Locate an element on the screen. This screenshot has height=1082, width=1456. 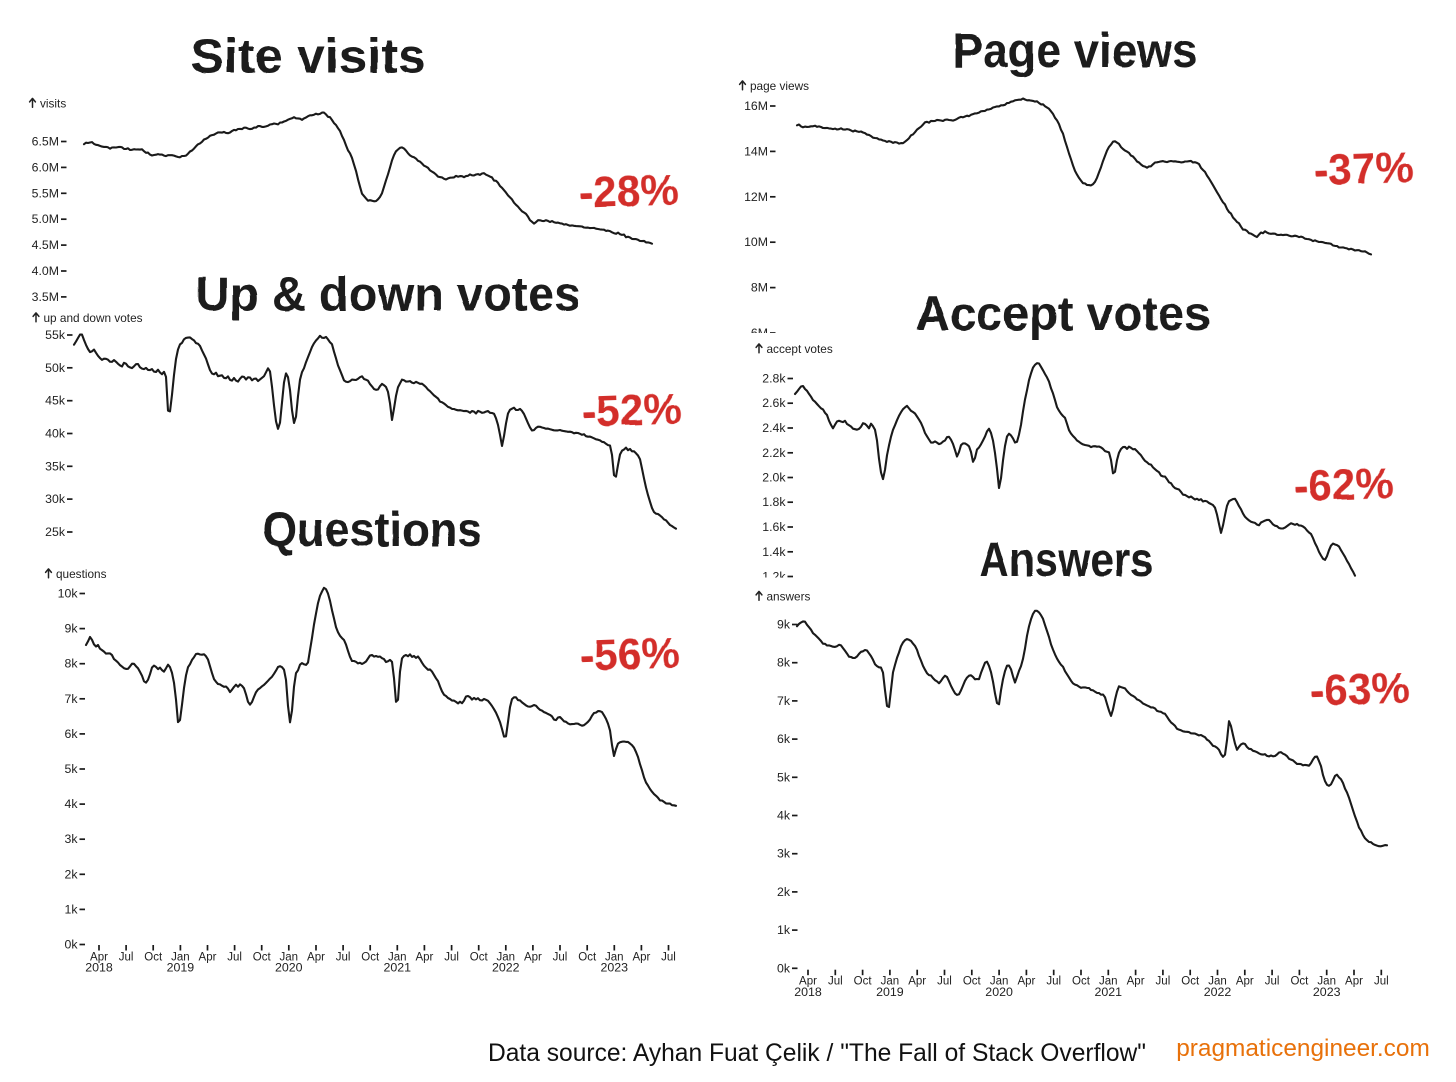
svg-text: 2.4k is located at coordinates (774, 428).